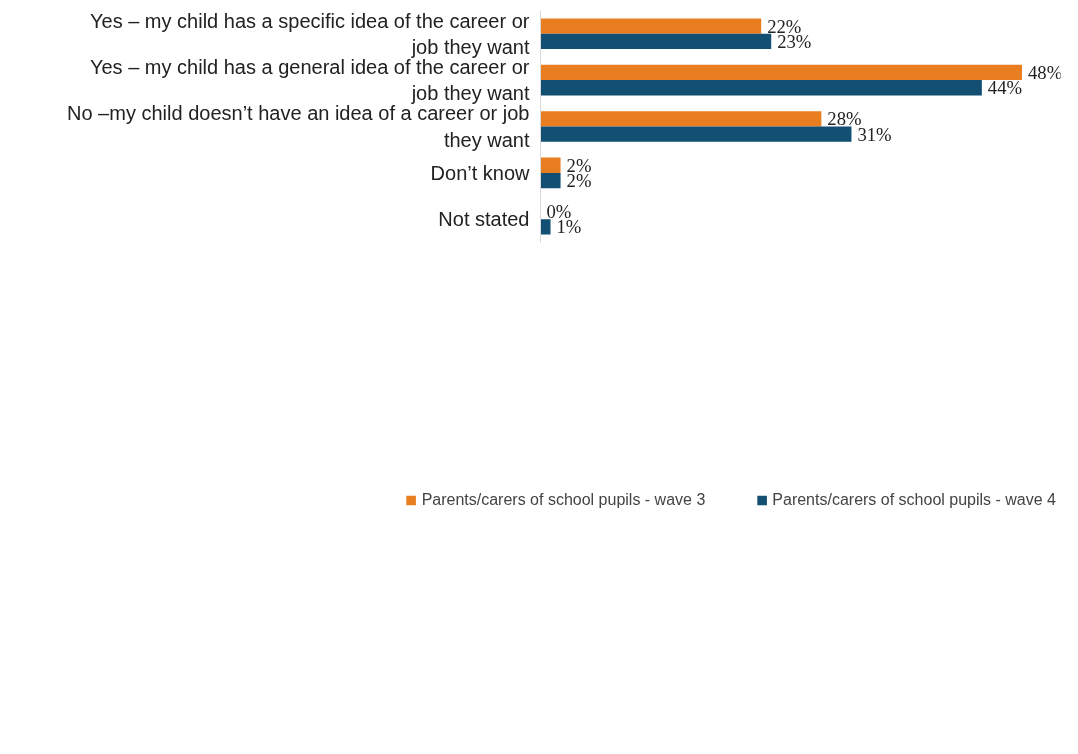 The height and width of the screenshot is (754, 1078). Describe the element at coordinates (563, 500) in the screenshot. I see `legend-label: Parents/carers of school pupils - wave 3` at that location.